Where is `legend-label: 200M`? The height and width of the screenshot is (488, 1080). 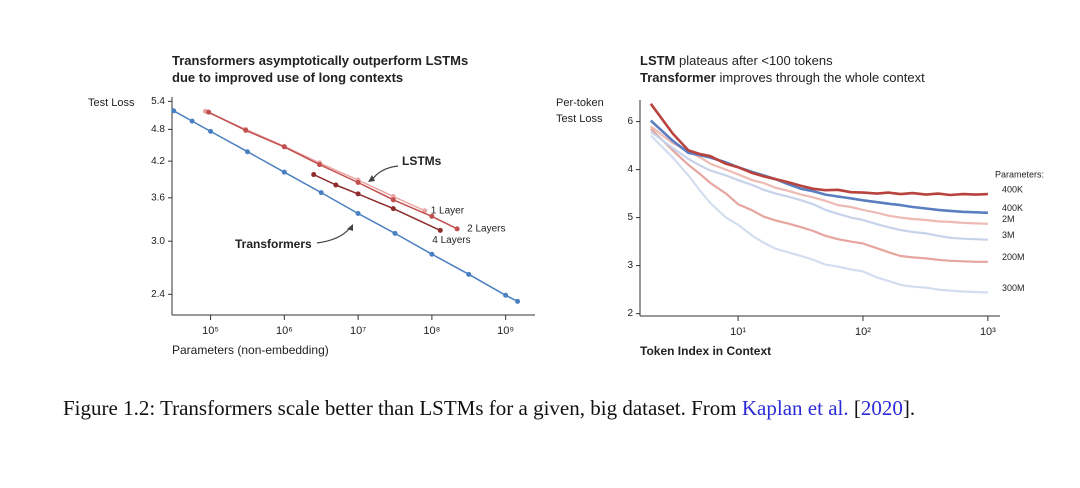
legend-label: 200M is located at coordinates (1013, 257).